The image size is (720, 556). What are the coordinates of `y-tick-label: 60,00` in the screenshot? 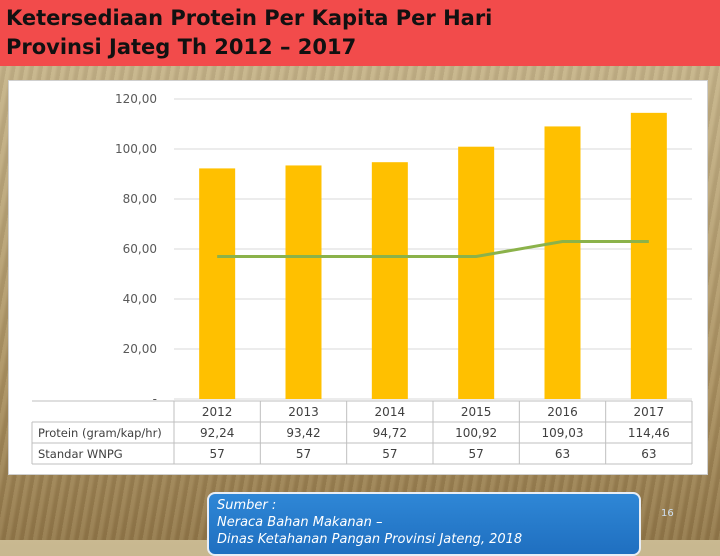 It's located at (140, 249).